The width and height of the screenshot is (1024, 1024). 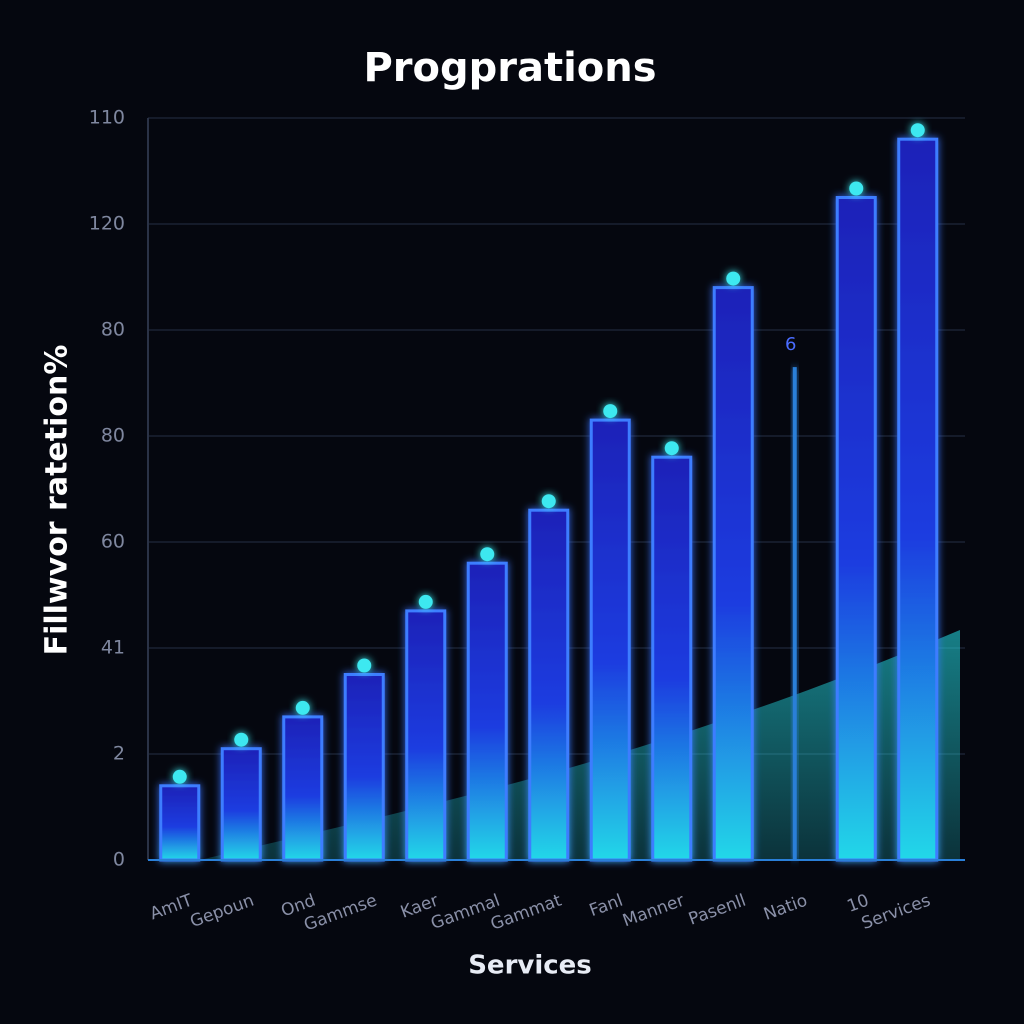 I want to click on x-tick-label: Gammat, so click(x=526, y=912).